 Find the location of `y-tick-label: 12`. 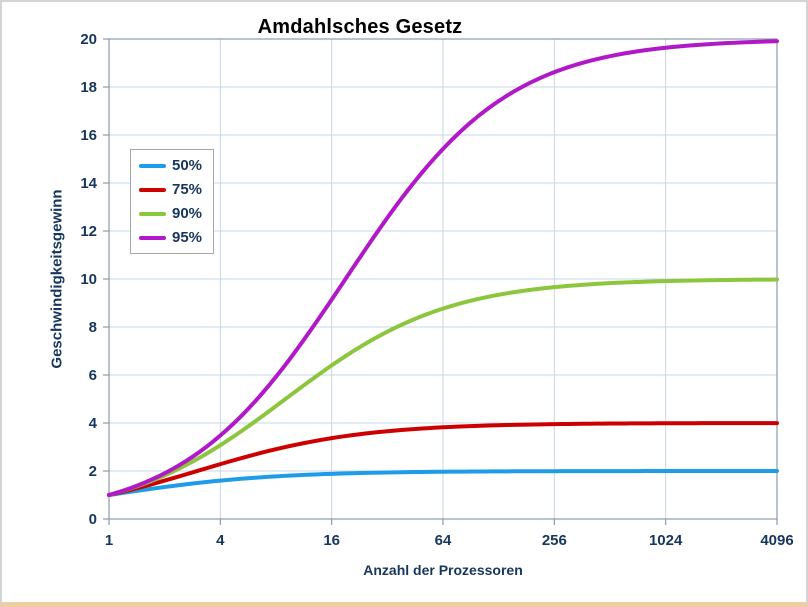

y-tick-label: 12 is located at coordinates (88, 231).